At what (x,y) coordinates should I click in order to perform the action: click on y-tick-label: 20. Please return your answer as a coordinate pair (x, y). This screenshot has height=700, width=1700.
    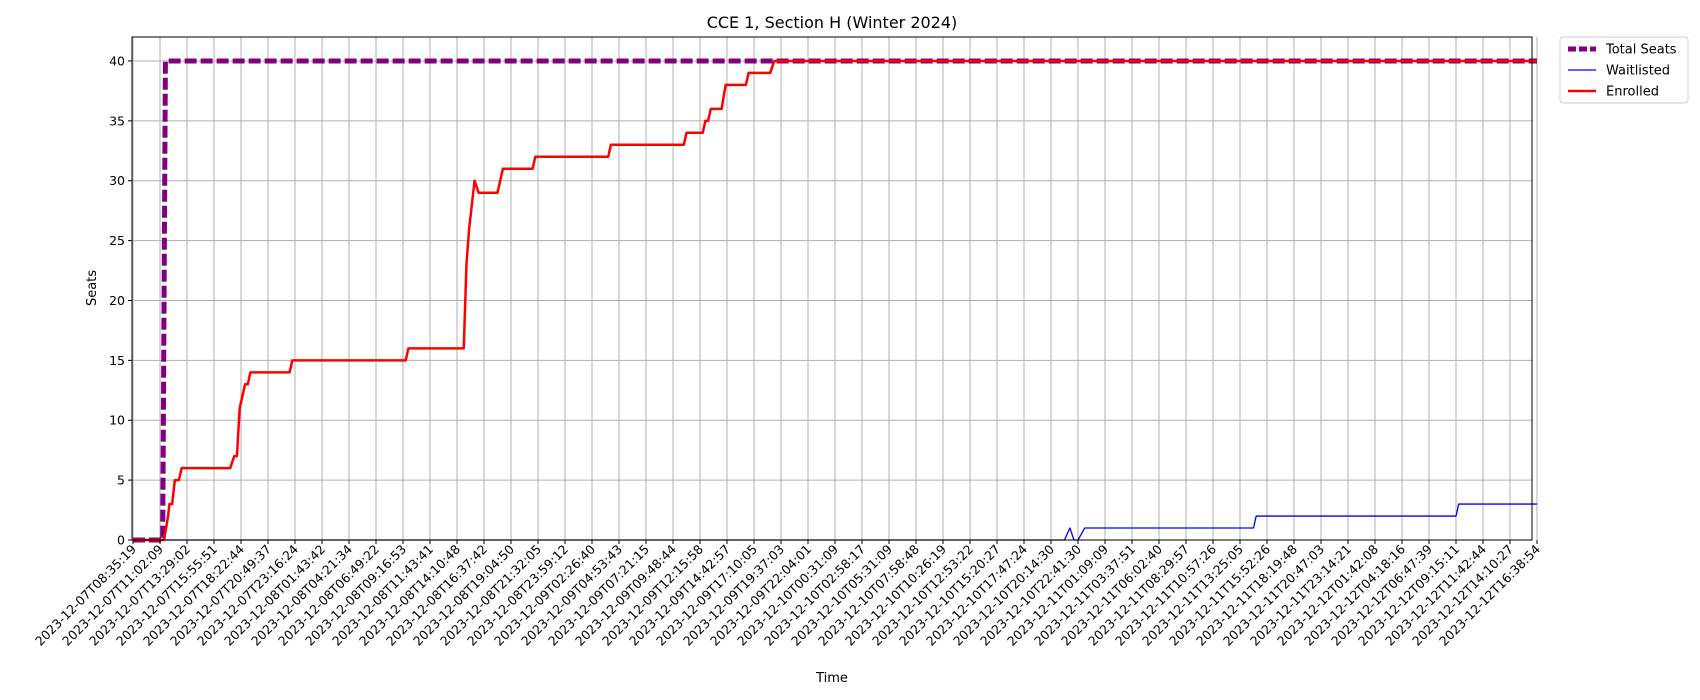
    Looking at the image, I should click on (117, 300).